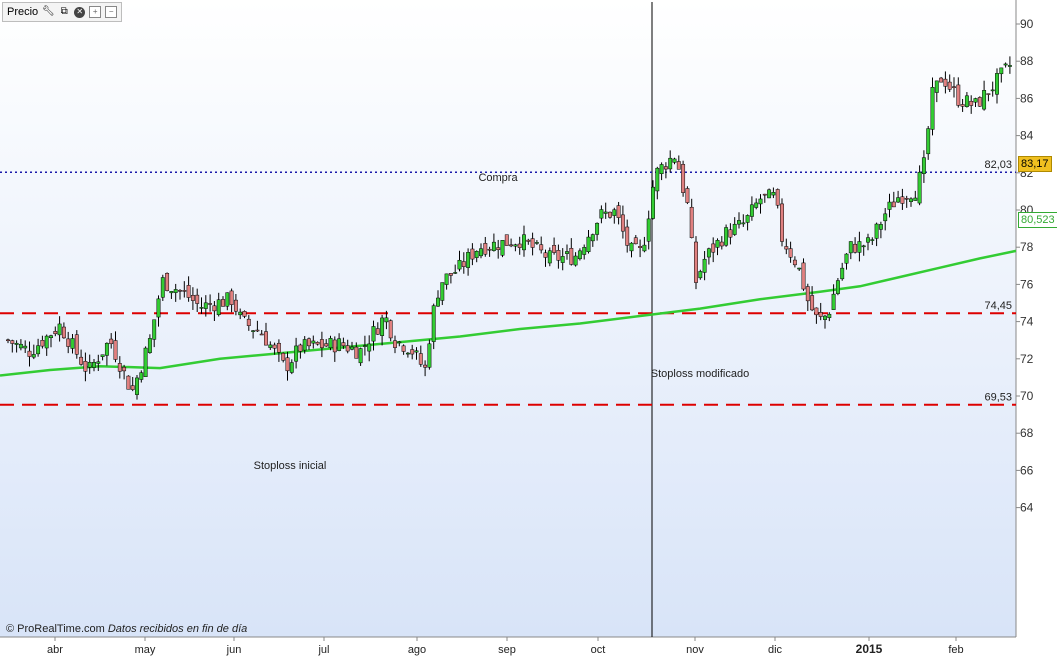 The height and width of the screenshot is (658, 1057). What do you see at coordinates (1027, 24) in the screenshot?
I see `y-tick-label: 90` at bounding box center [1027, 24].